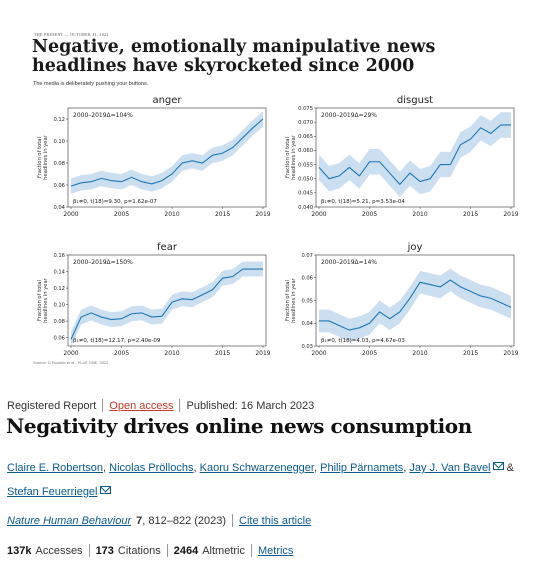 Image resolution: width=541 pixels, height=565 pixels. Describe the element at coordinates (52, 492) in the screenshot. I see `author-link: Stefan Feuerriegel` at that location.